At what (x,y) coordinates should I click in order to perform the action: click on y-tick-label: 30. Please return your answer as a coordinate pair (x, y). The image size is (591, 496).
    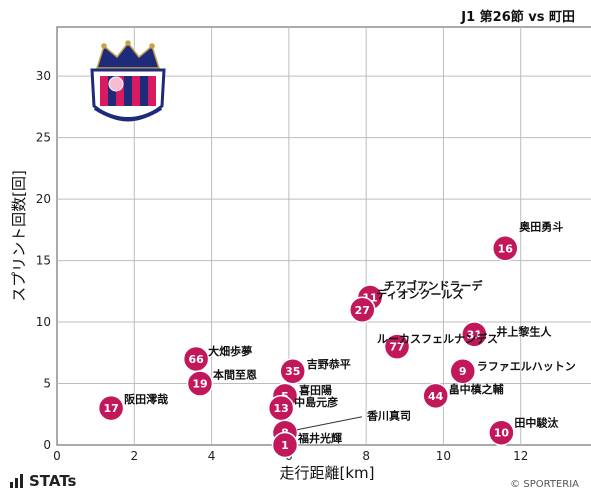
    Looking at the image, I should click on (43, 76).